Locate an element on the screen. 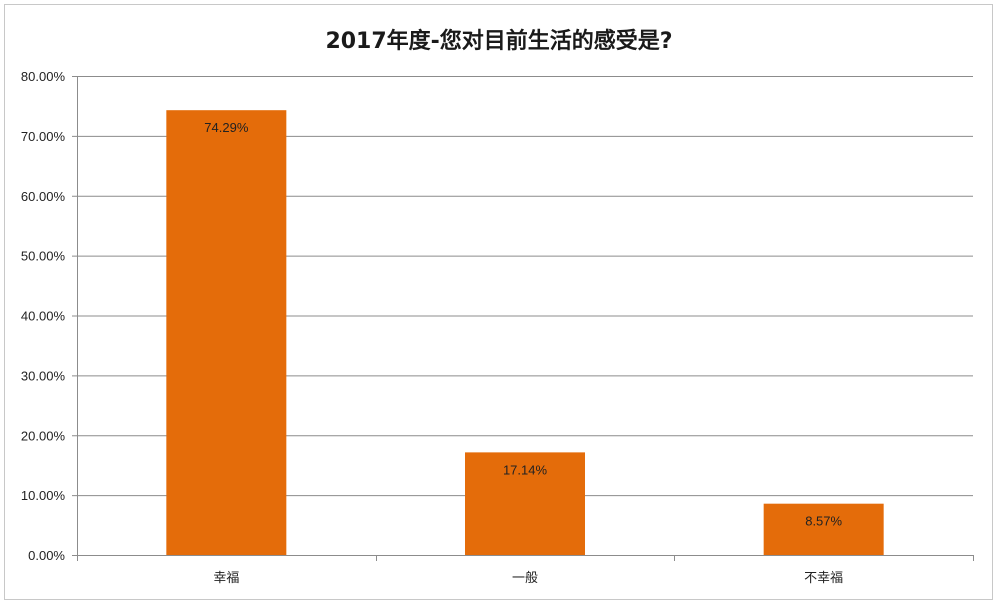  y-tick-label: 0.00% is located at coordinates (46, 555).